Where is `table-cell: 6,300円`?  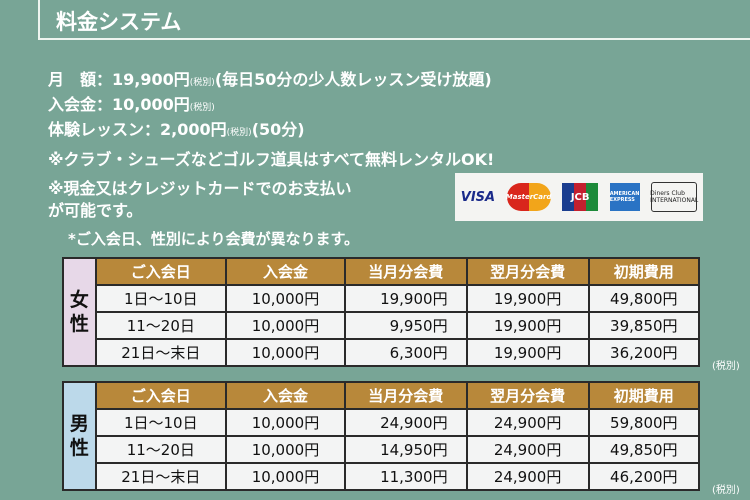 table-cell: 6,300円 is located at coordinates (406, 352).